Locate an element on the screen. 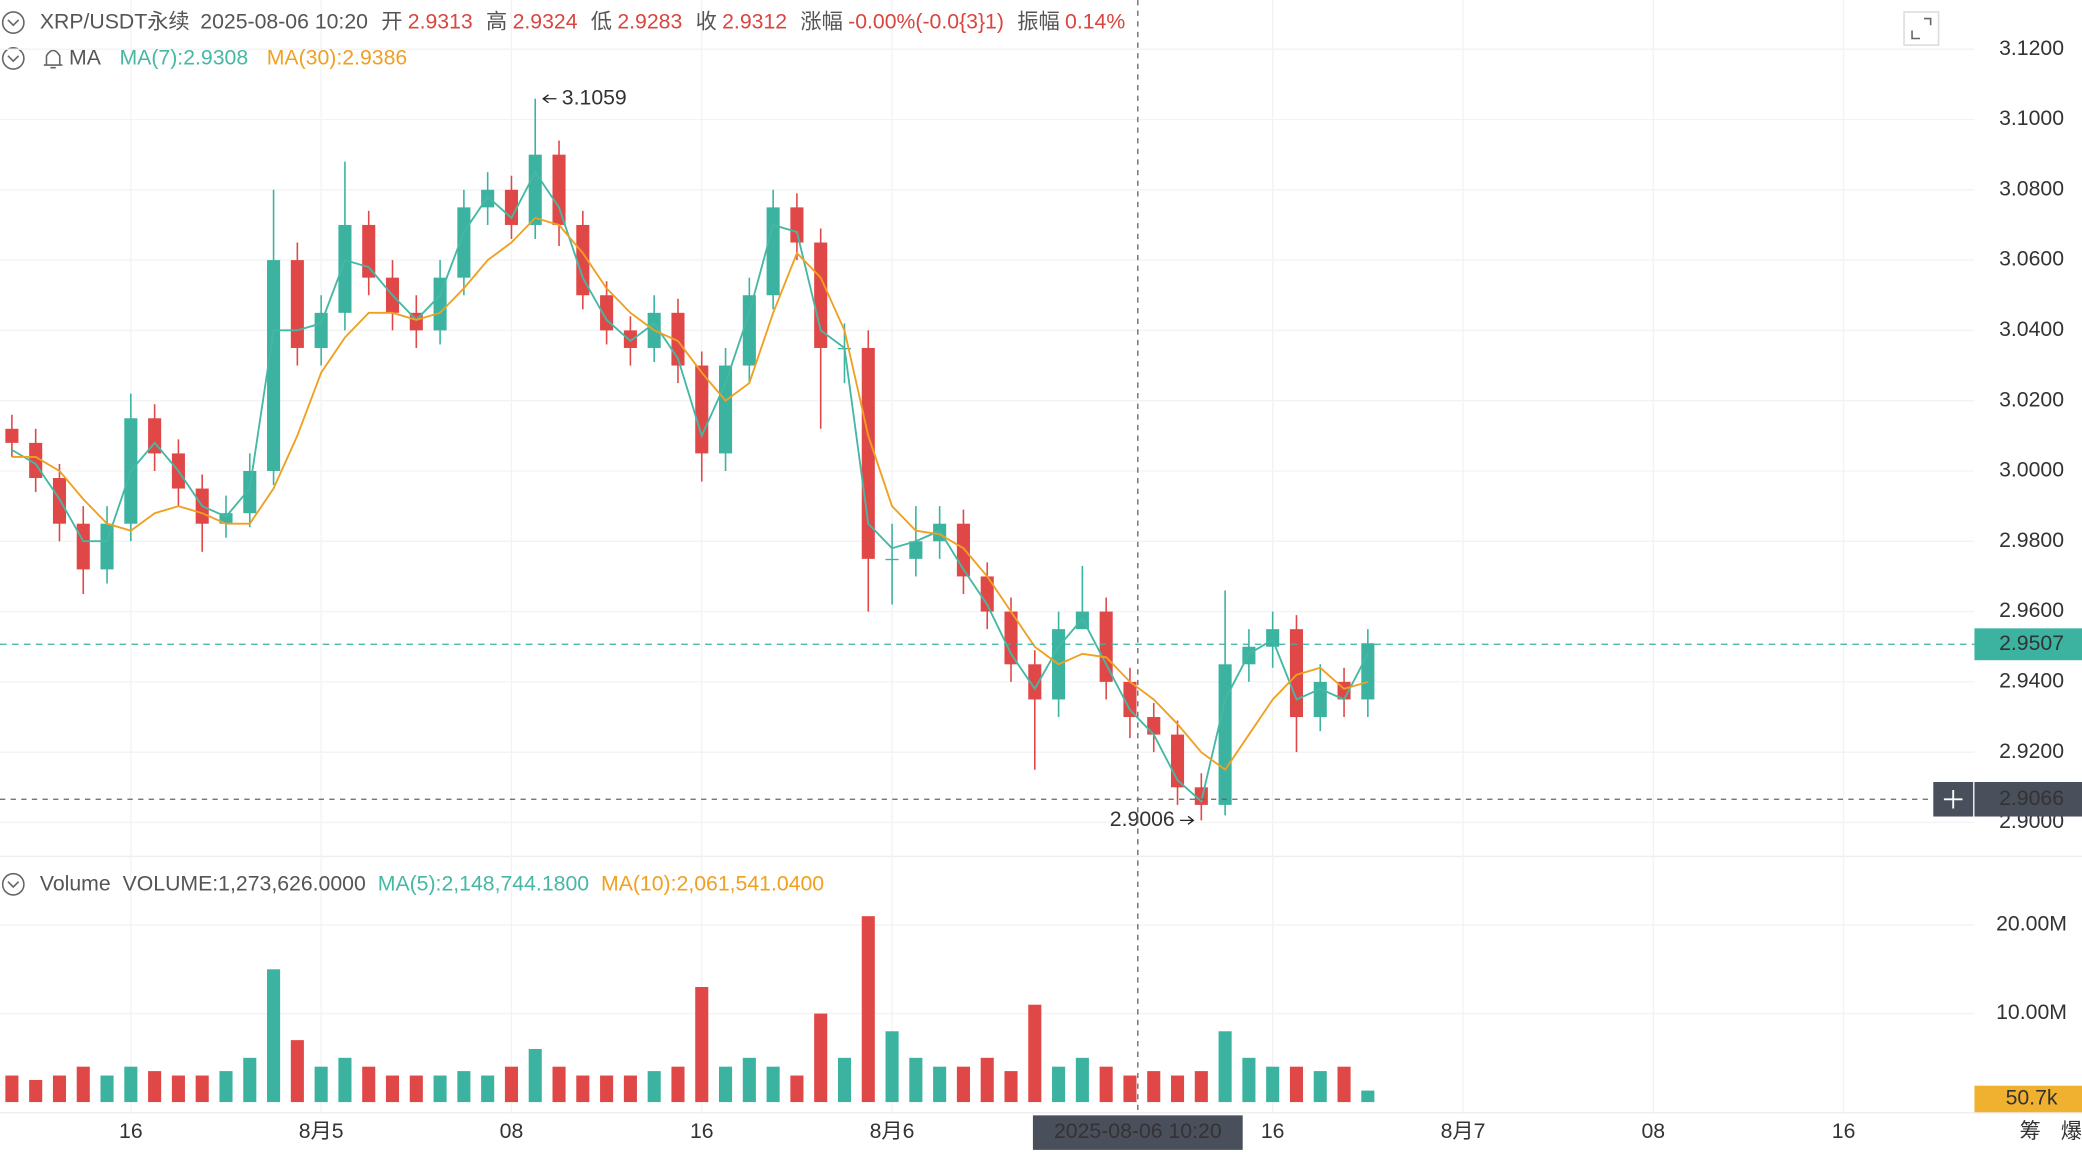  min-price-label: 2.9006 is located at coordinates (1142, 819).